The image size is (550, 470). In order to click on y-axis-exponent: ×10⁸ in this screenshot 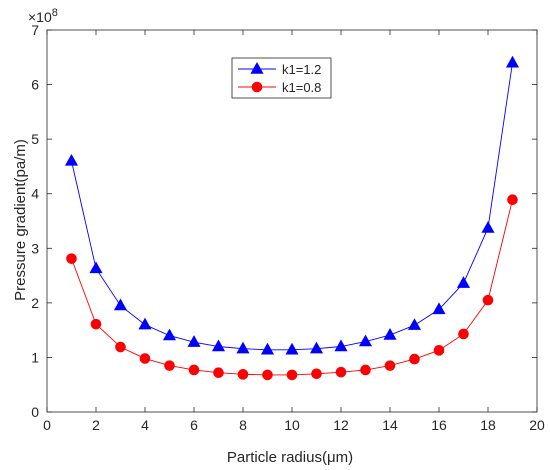, I will do `click(43, 16)`.